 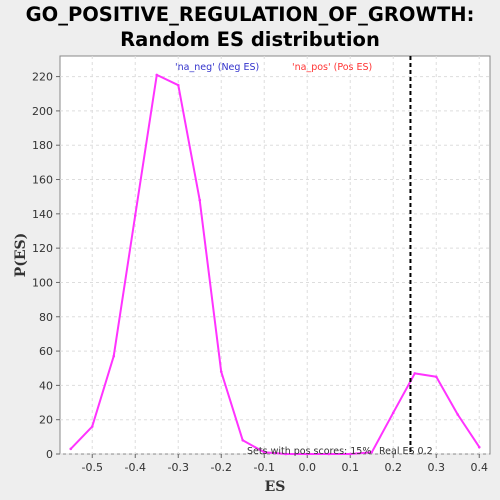 What do you see at coordinates (92, 467) in the screenshot?
I see `x-tick-label: -0.5` at bounding box center [92, 467].